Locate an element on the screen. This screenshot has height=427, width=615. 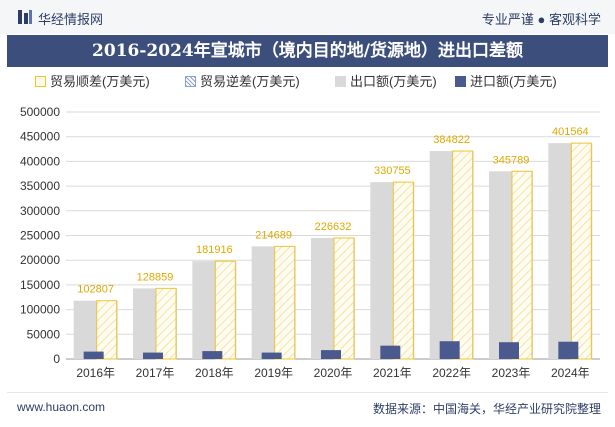
surplus-data-label: 181916 is located at coordinates (214, 250).